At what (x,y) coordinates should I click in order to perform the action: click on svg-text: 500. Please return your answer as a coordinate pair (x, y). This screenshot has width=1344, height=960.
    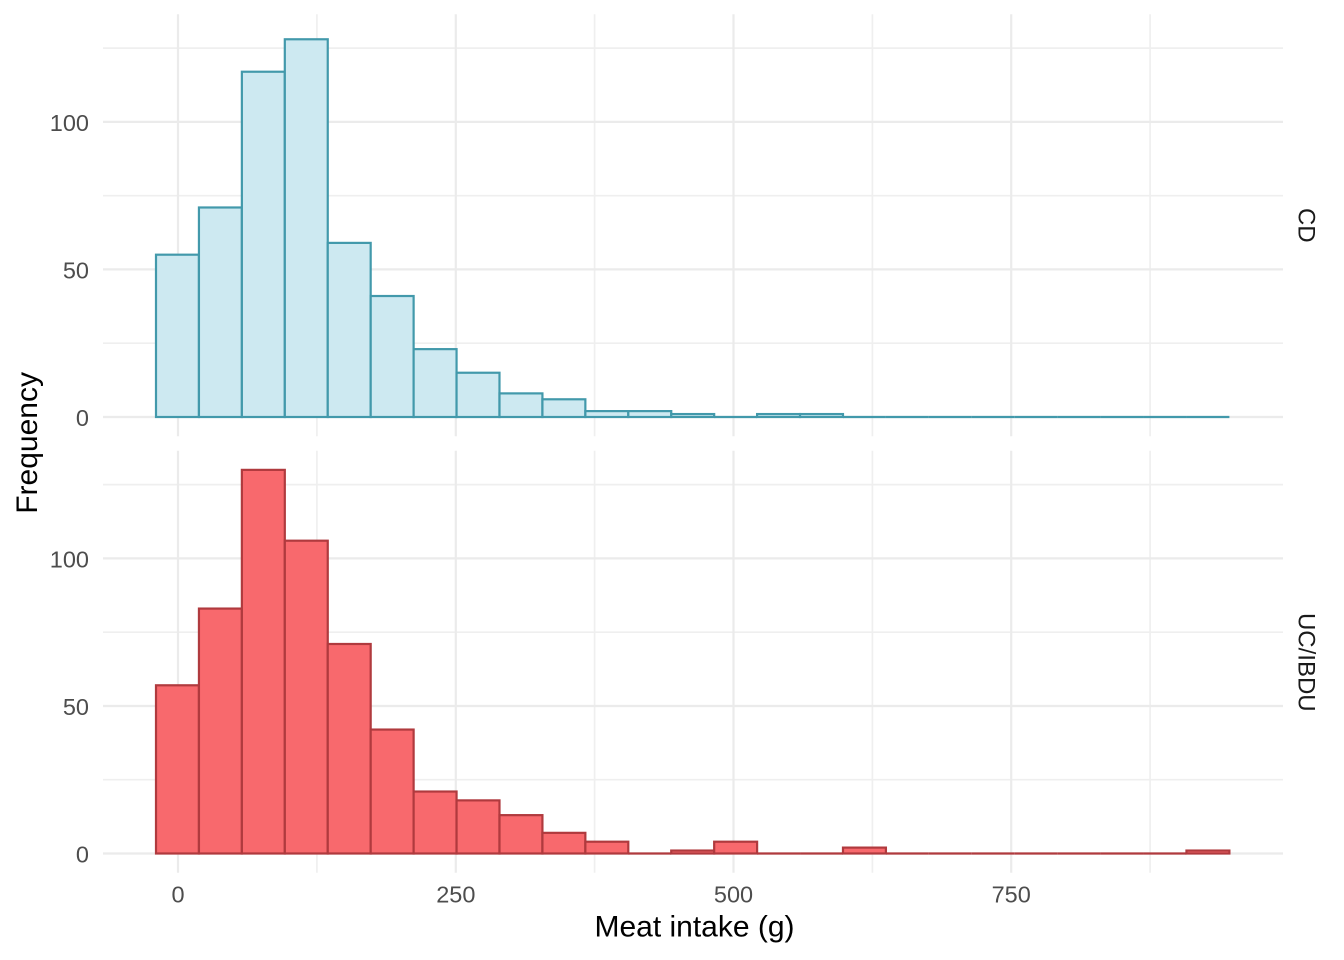
    Looking at the image, I should click on (733, 895).